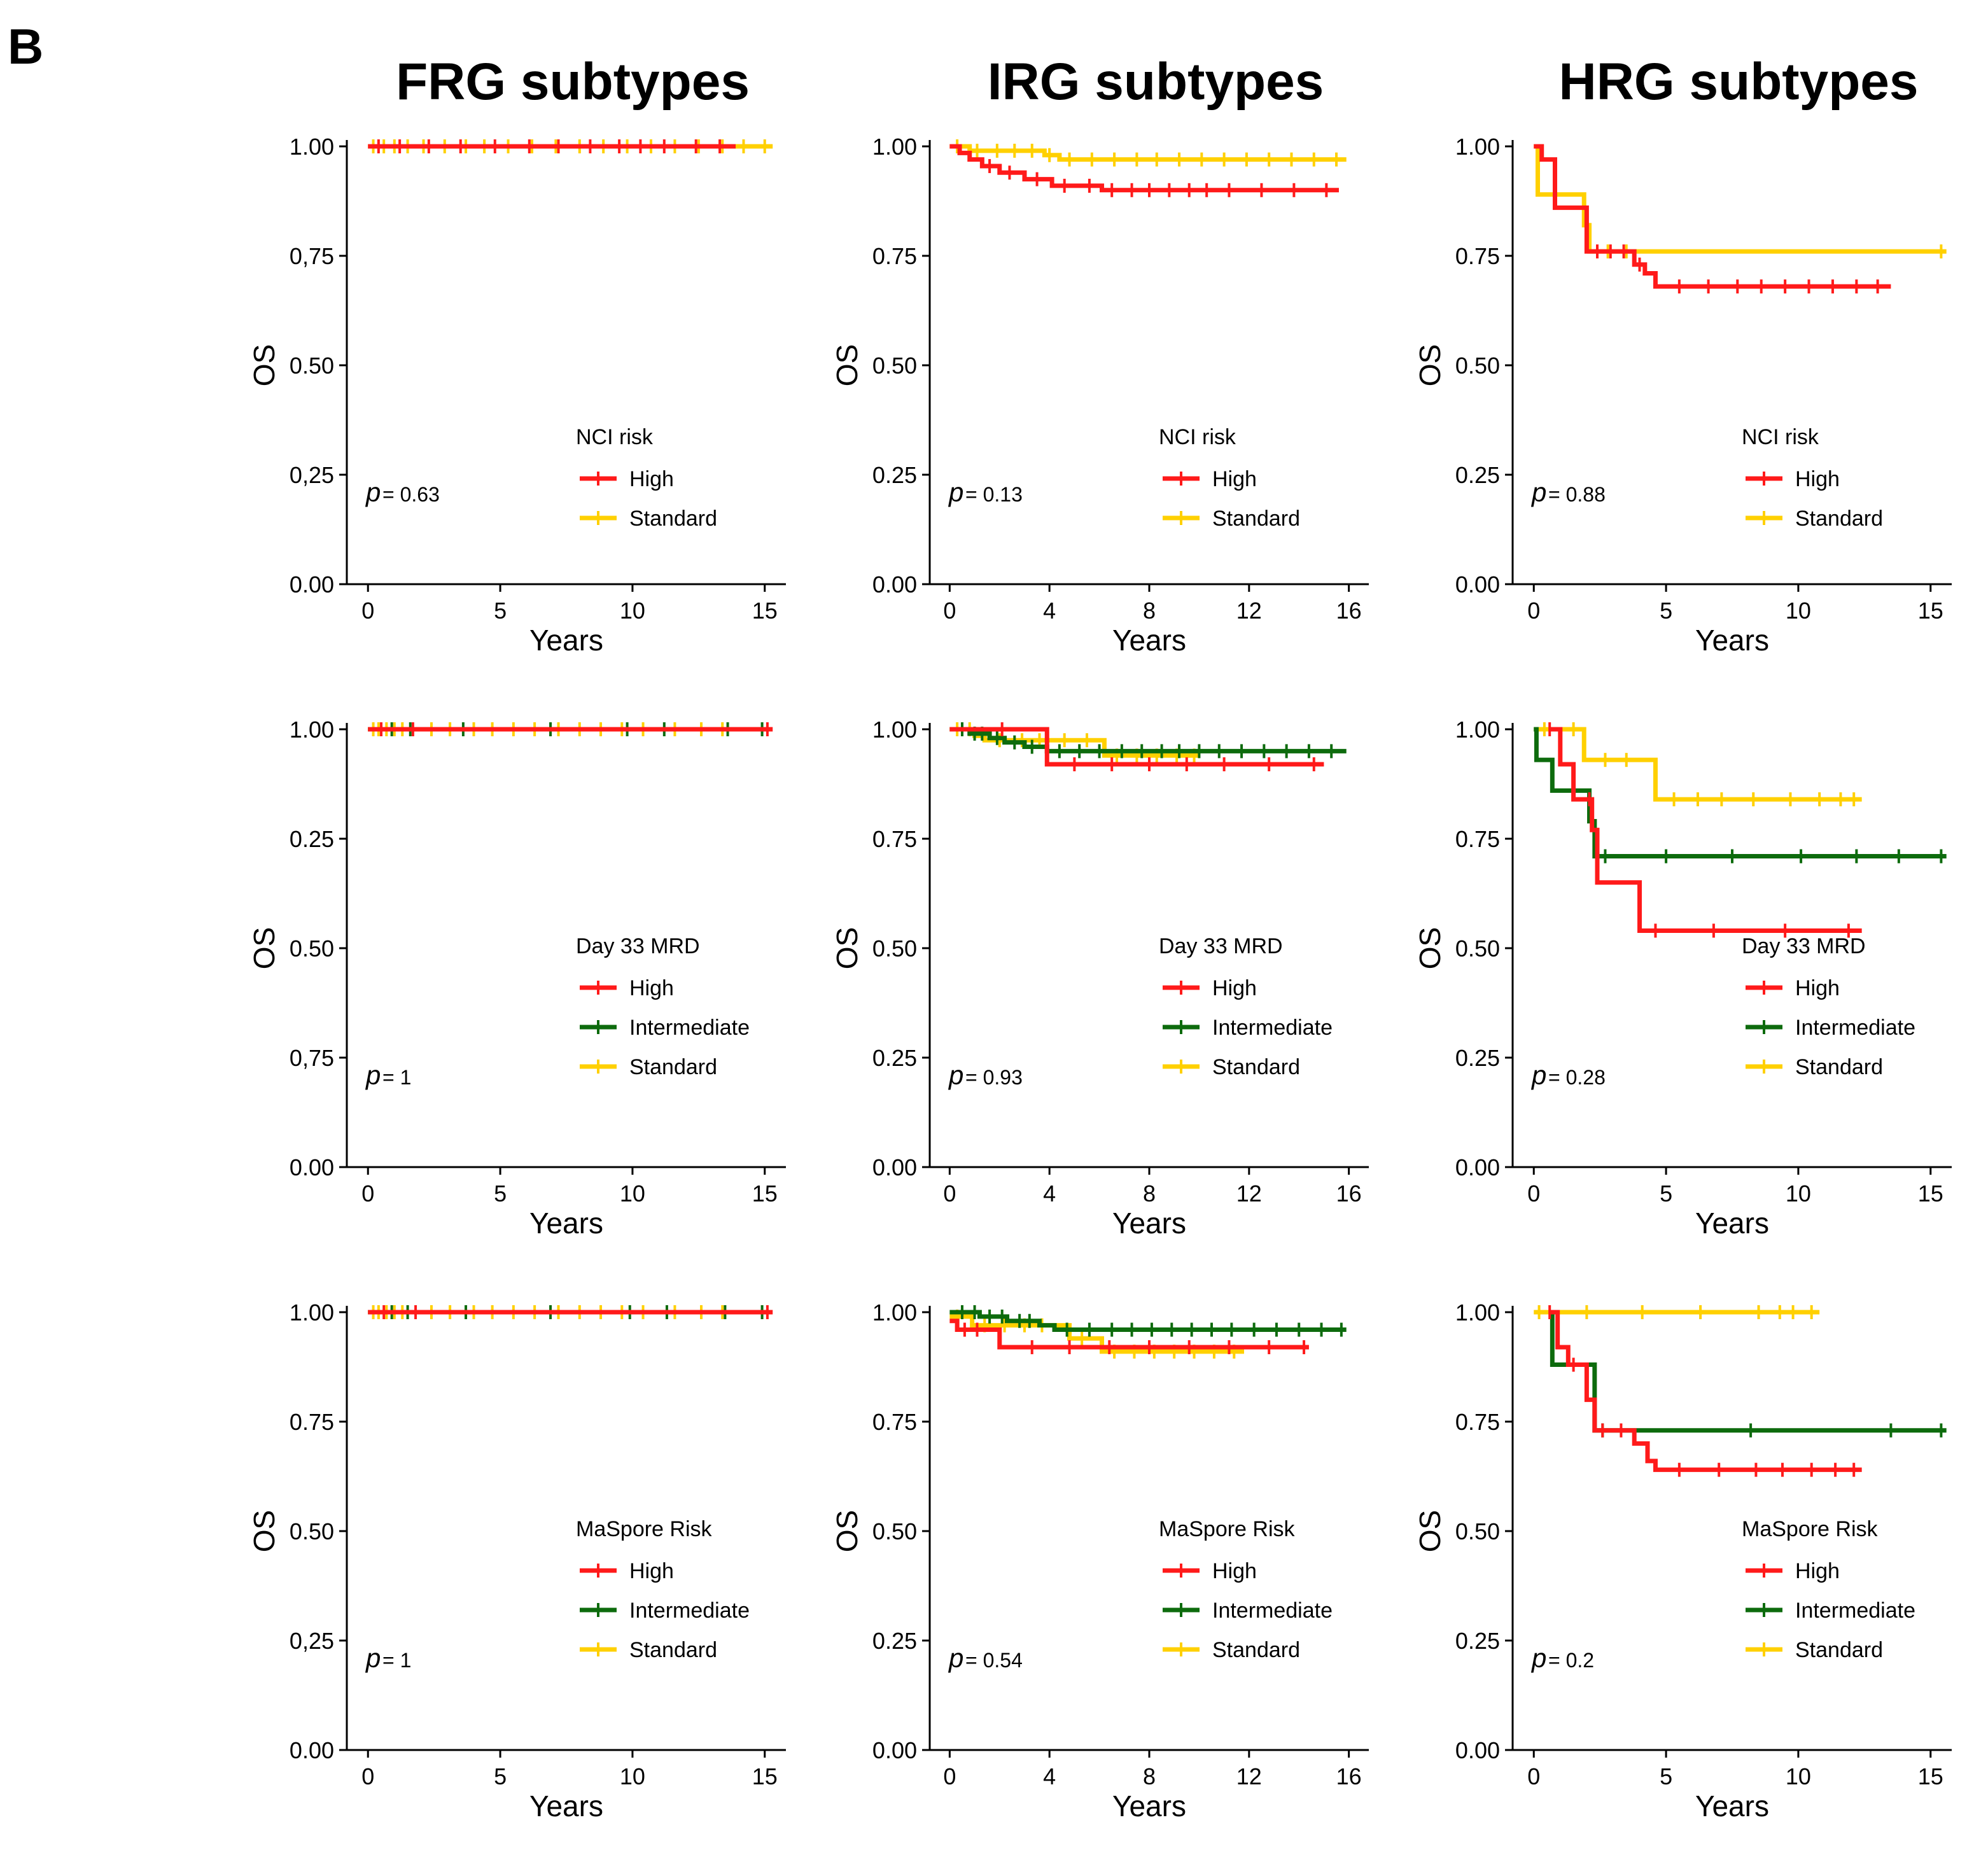  Describe the element at coordinates (1349, 1776) in the screenshot. I see `x-tick-label: 16` at that location.